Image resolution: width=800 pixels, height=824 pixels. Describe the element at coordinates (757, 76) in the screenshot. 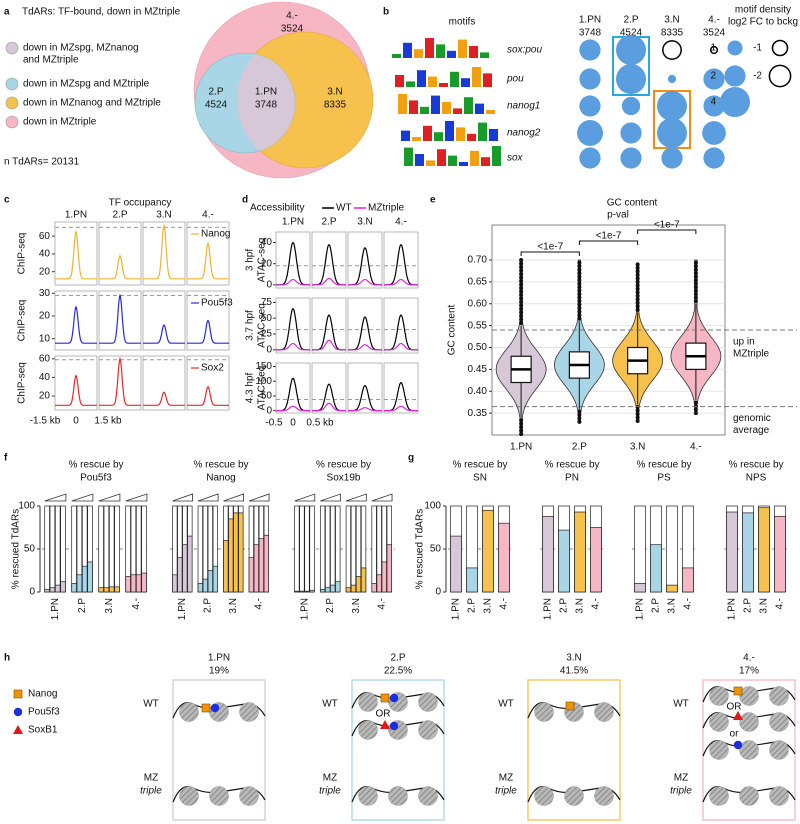

I see `legend-label: -2` at that location.